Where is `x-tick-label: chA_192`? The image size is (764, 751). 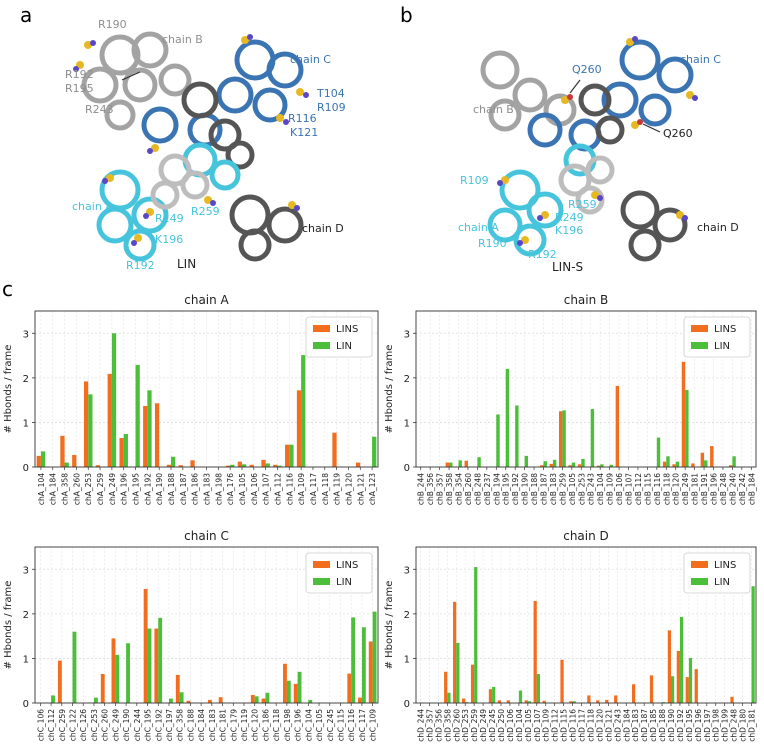
x-tick-label: chA_192 is located at coordinates (147, 489).